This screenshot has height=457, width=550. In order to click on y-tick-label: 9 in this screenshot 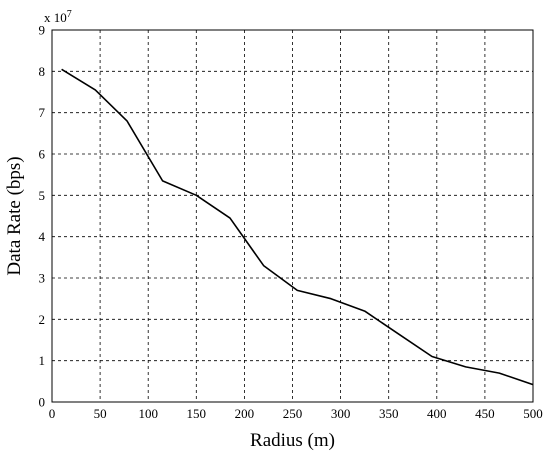, I will do `click(42, 30)`.